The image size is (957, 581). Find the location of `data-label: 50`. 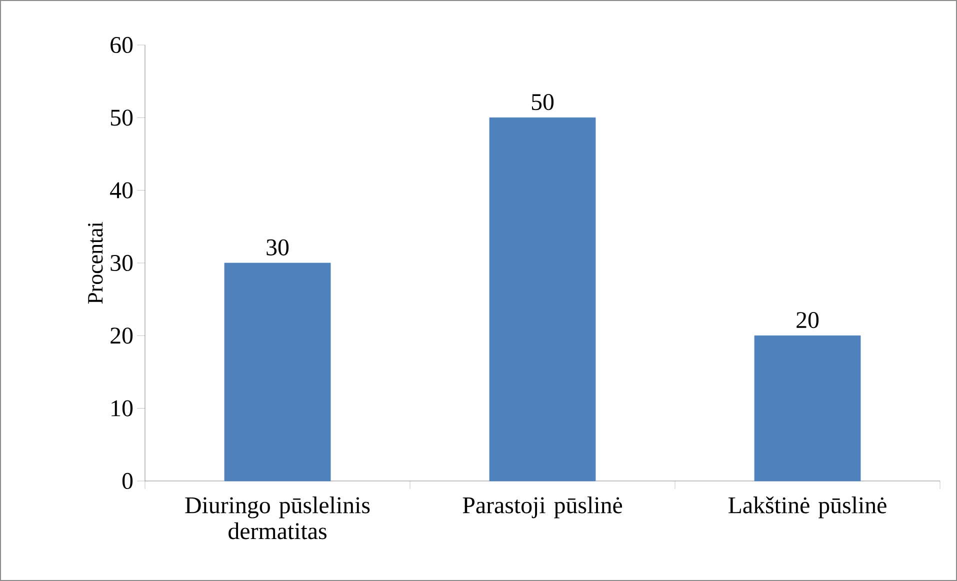

data-label: 50 is located at coordinates (543, 102).